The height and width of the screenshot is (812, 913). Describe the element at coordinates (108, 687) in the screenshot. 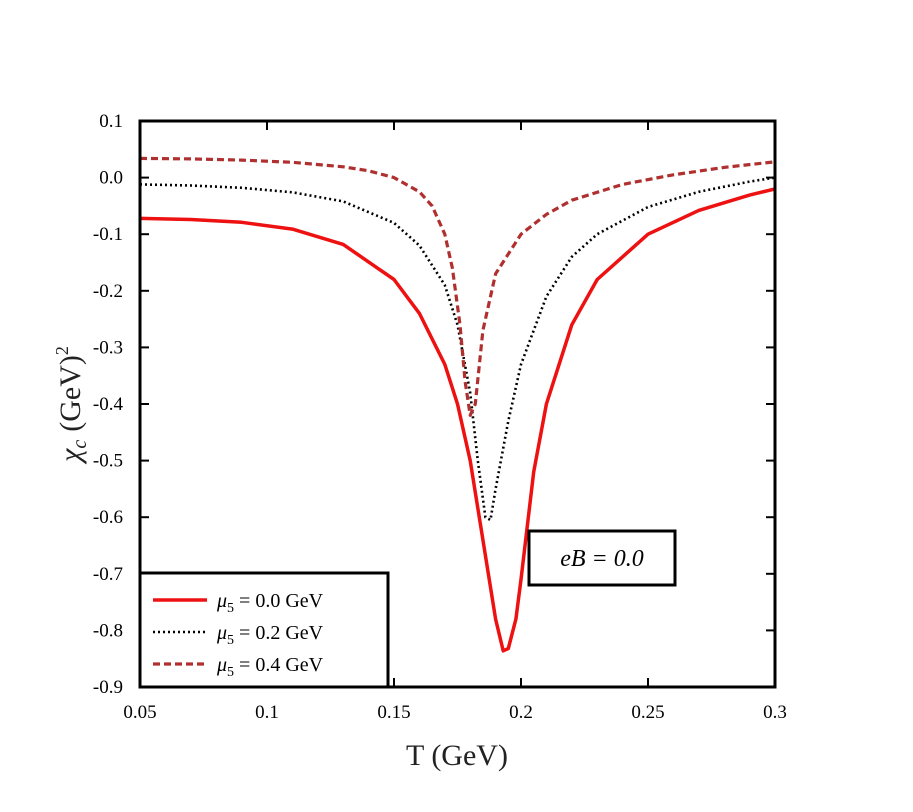

I see `y-tick-label: -0.9` at that location.